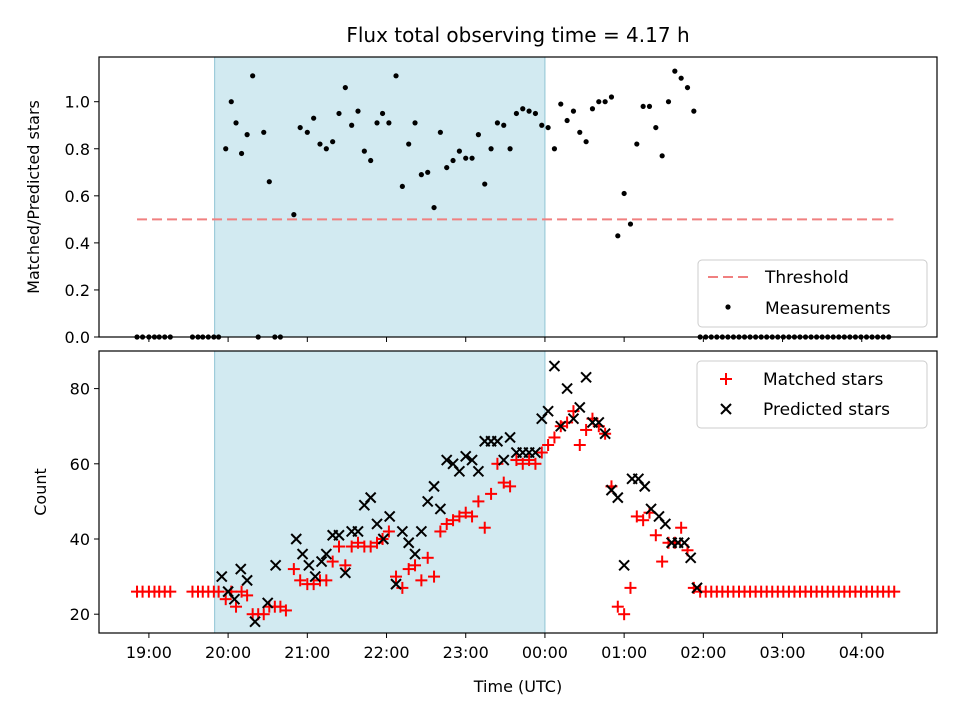  What do you see at coordinates (828, 309) in the screenshot?
I see `legend-measurements-label: Measurements` at bounding box center [828, 309].